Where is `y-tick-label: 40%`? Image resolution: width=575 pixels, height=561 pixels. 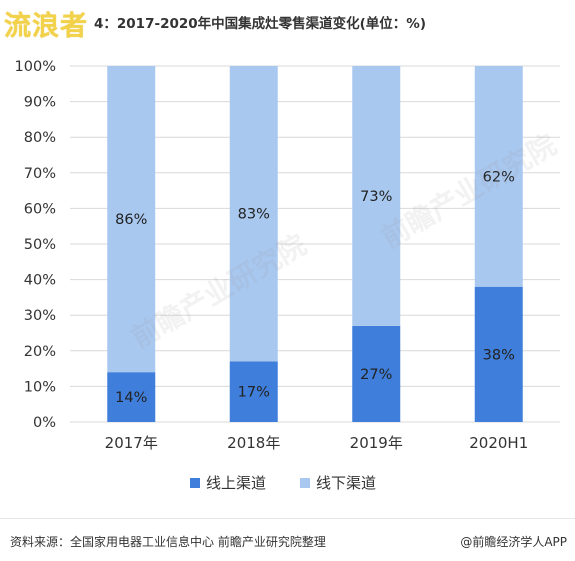 y-tick-label: 40% is located at coordinates (40, 281).